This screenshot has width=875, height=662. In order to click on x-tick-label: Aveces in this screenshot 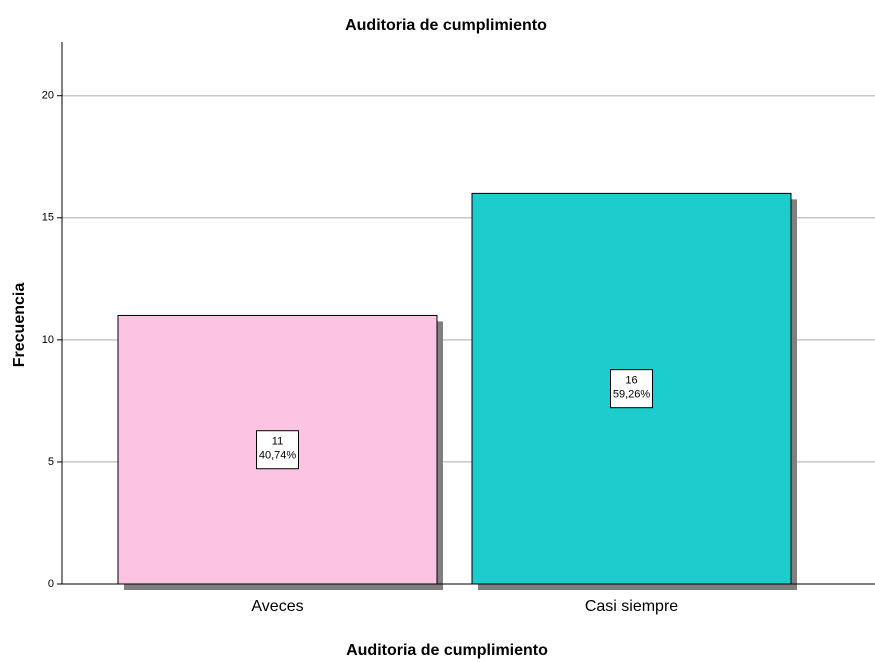, I will do `click(277, 606)`.